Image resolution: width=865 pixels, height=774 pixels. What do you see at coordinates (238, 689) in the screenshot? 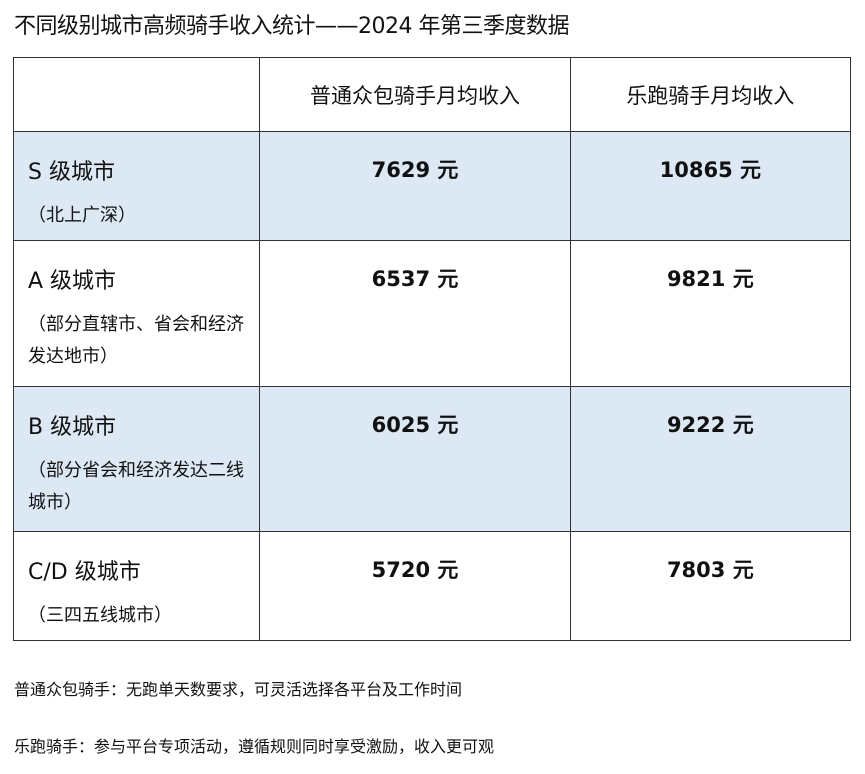
I see `note-normal-rider: 普通众包骑手：无跑单天数要求，可灵活选择各平台及工作时间` at bounding box center [238, 689].